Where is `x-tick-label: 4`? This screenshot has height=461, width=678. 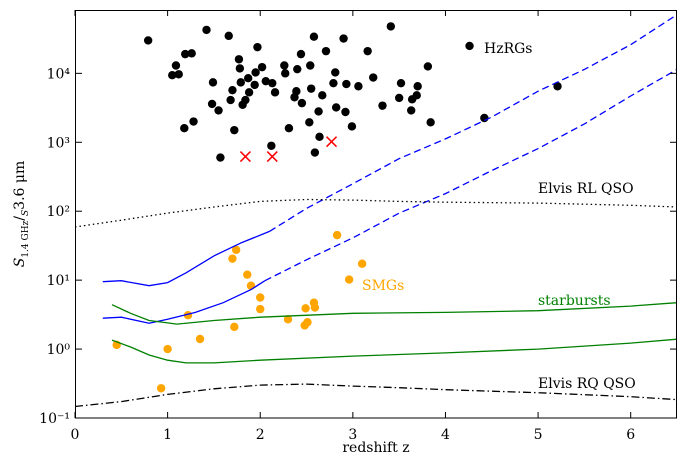 x-tick-label: 4 is located at coordinates (445, 435).